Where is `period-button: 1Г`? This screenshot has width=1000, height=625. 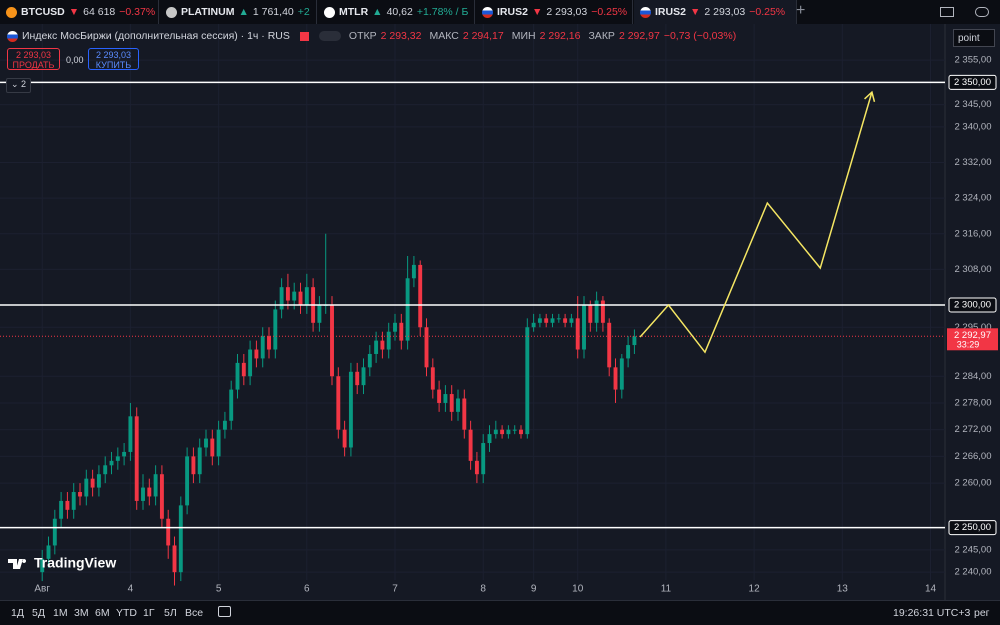 period-button: 1Г is located at coordinates (149, 613).